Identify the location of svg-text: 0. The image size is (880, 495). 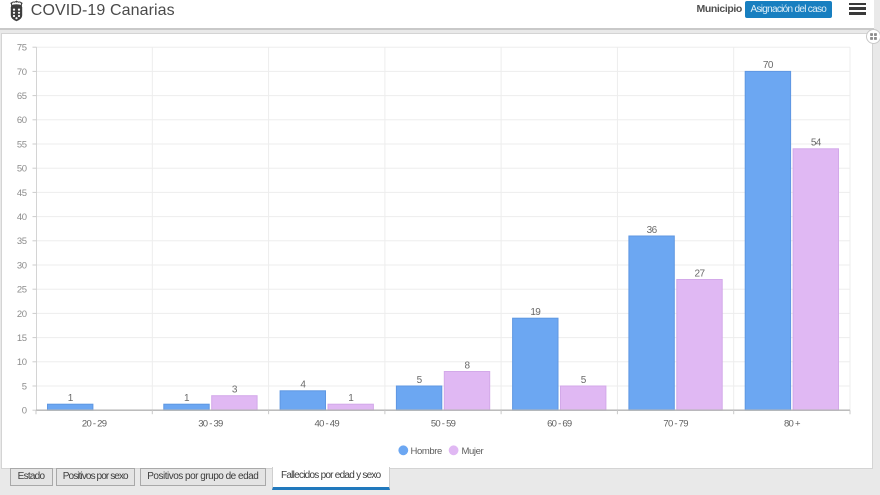
(24, 411).